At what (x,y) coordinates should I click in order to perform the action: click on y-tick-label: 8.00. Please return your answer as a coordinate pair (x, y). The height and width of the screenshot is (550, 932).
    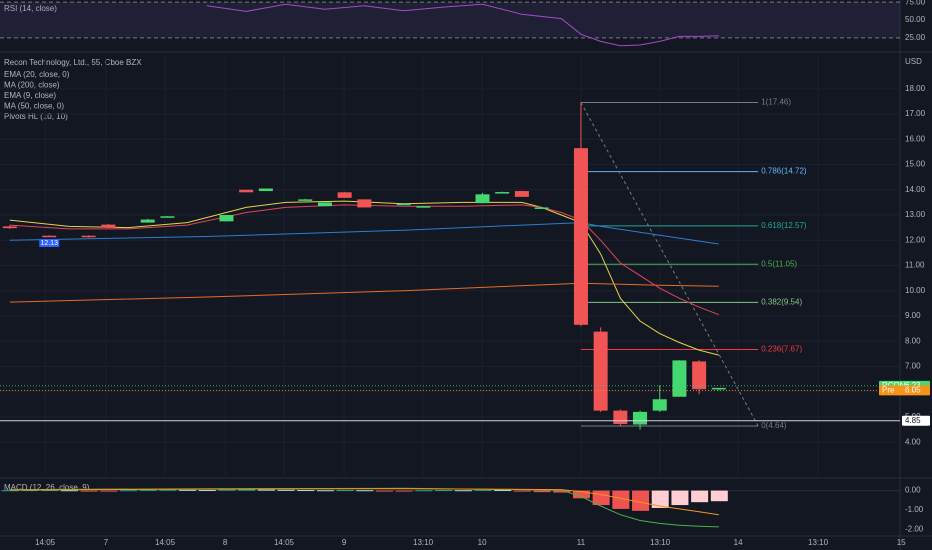
    Looking at the image, I should click on (913, 340).